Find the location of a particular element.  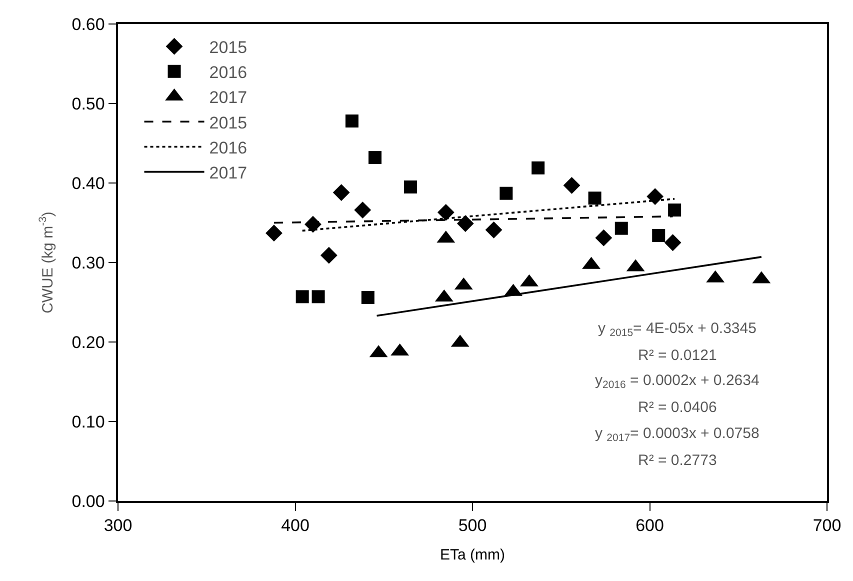

x-tick-label: 400 is located at coordinates (295, 526).